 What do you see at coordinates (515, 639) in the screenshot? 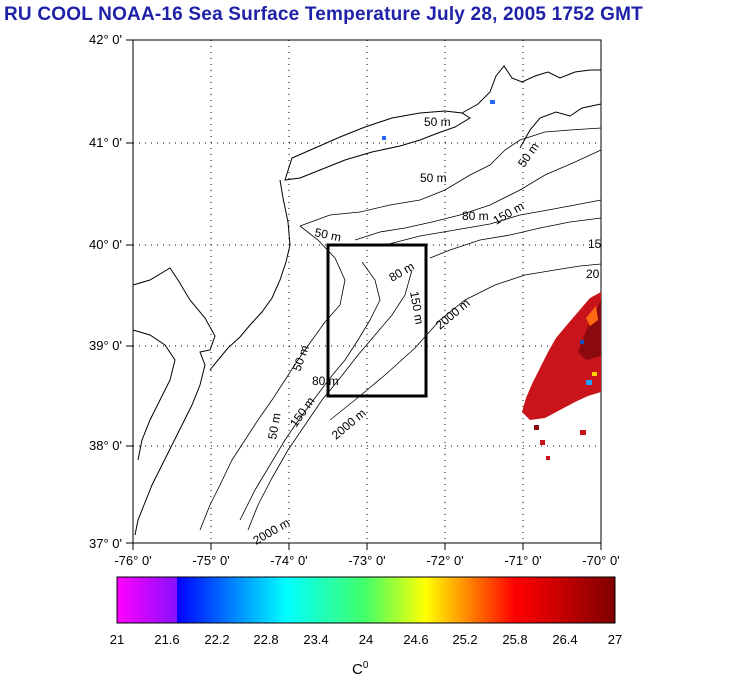
I see `colorbar-tick: 25.8` at bounding box center [515, 639].